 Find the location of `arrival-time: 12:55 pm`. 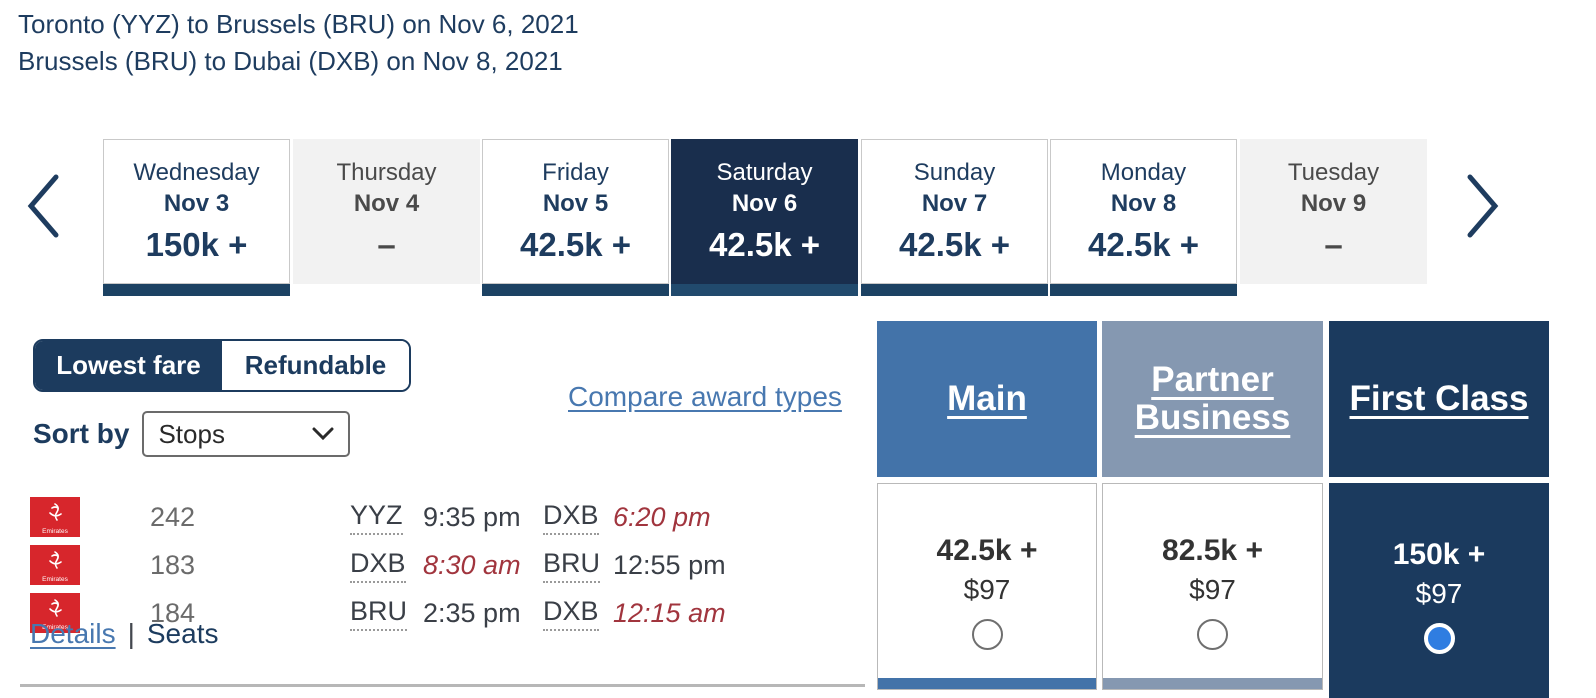

arrival-time: 12:55 pm is located at coordinates (669, 565).